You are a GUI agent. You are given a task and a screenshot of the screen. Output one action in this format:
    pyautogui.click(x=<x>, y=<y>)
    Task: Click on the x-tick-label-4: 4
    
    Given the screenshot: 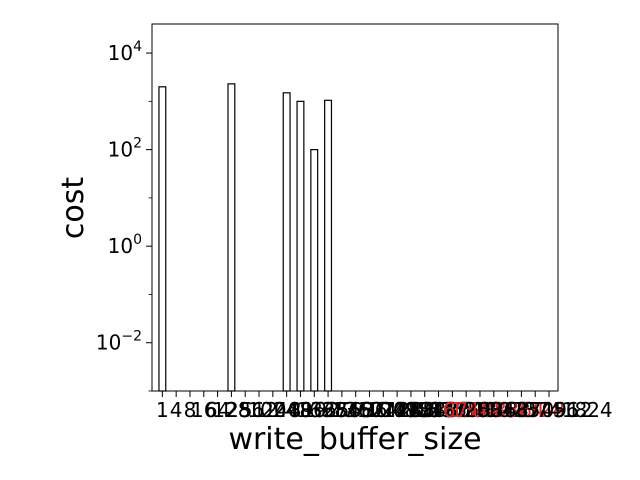 What is the action you would take?
    pyautogui.click(x=176, y=410)
    